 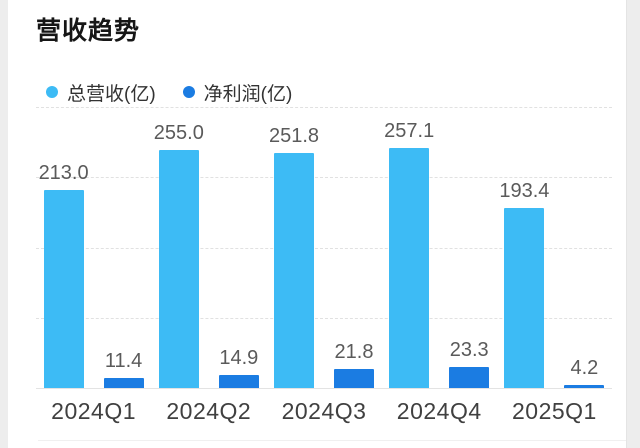 What do you see at coordinates (469, 350) in the screenshot?
I see `bar-value-label: 23.3` at bounding box center [469, 350].